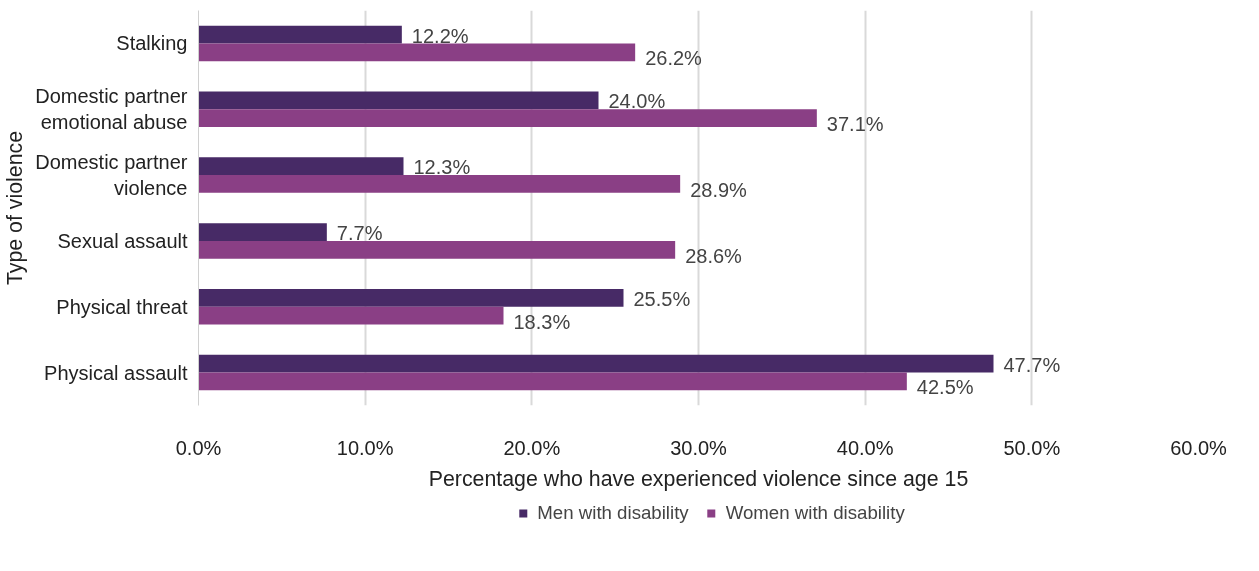  I want to click on data-label: 12.2%, so click(440, 35).